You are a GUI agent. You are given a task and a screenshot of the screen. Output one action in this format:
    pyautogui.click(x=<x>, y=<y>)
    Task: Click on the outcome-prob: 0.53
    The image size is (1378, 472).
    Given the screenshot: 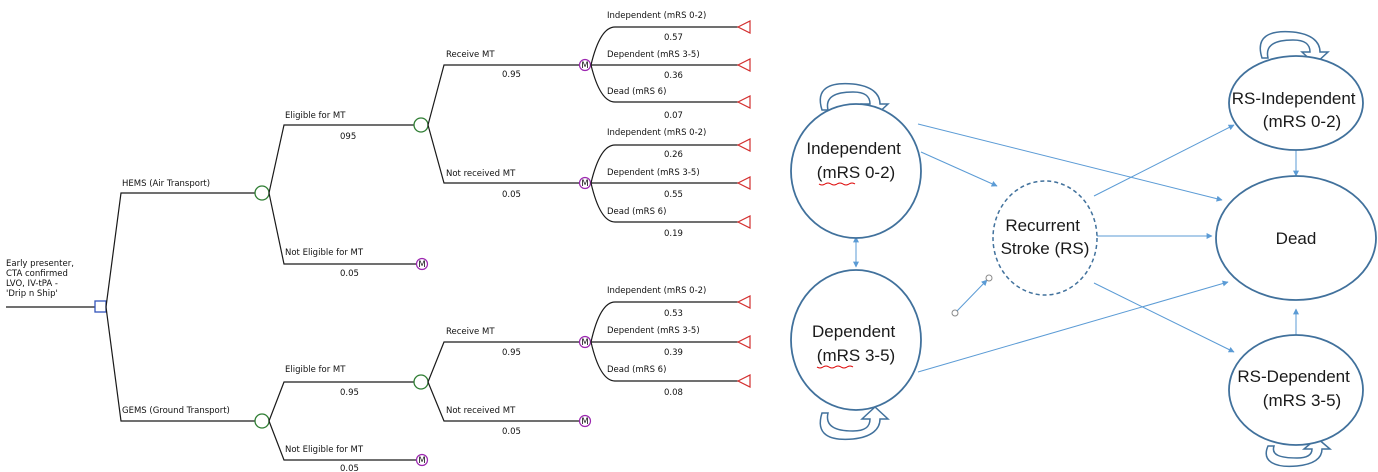 What is the action you would take?
    pyautogui.click(x=673, y=314)
    